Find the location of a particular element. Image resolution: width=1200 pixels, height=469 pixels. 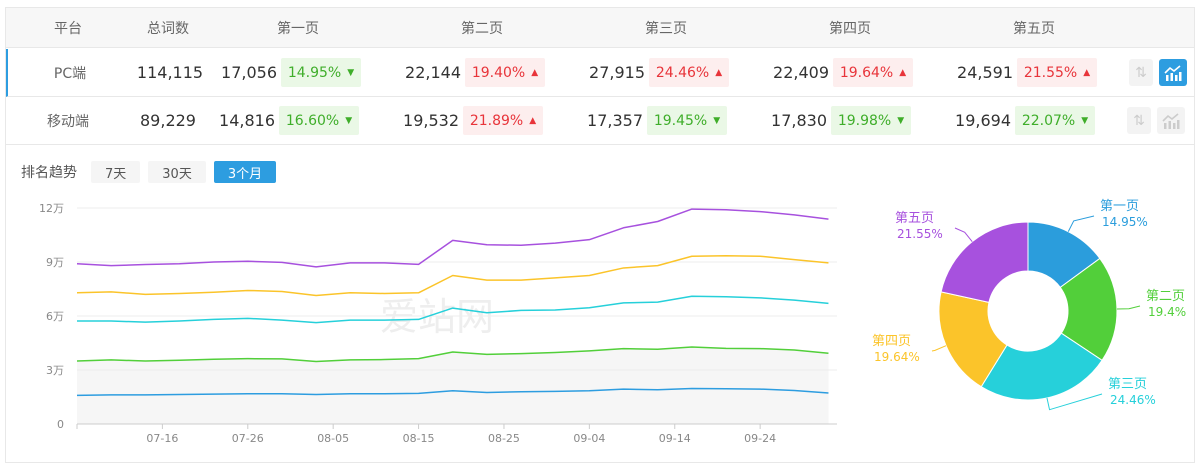

y-tick-label: 0 is located at coordinates (60, 424).